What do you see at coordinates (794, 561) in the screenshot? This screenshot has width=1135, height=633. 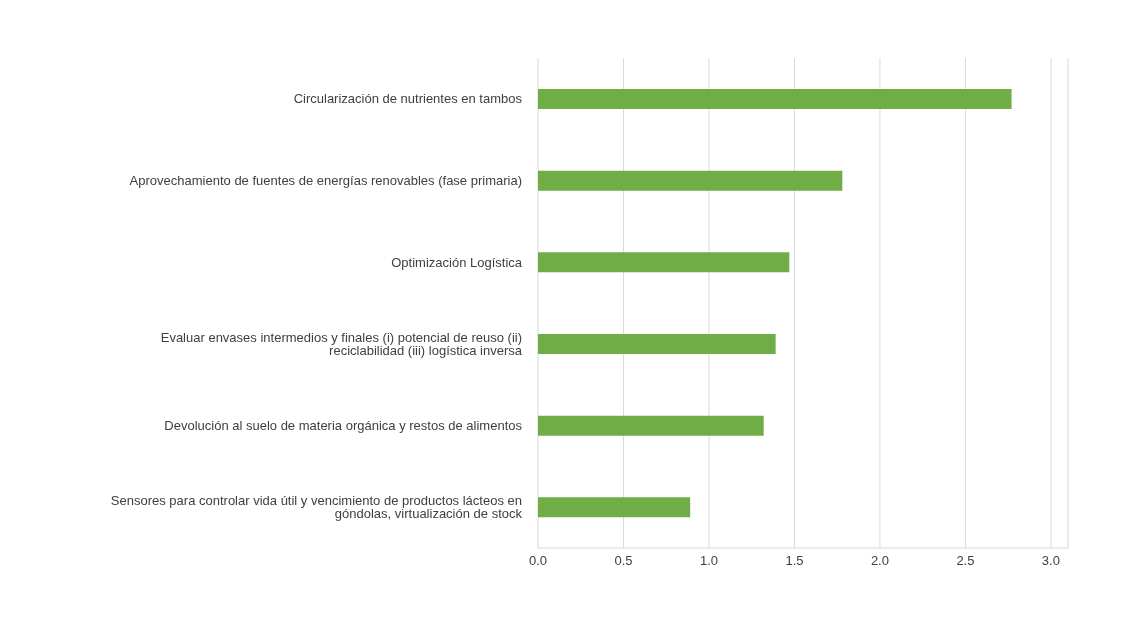 I see `x-tick-label: 1.5` at bounding box center [794, 561].